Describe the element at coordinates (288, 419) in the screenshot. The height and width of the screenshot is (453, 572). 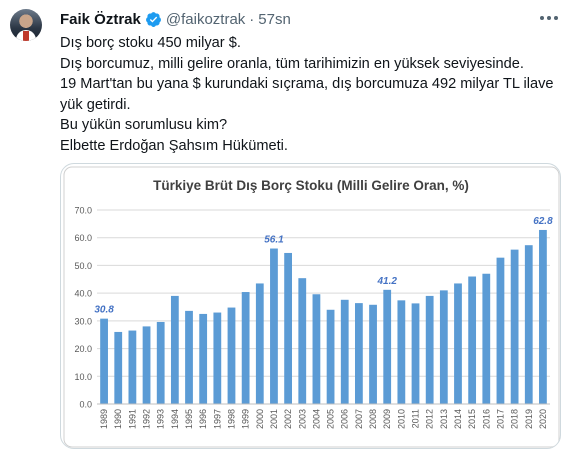
I see `x-tick-label: 2002` at that location.